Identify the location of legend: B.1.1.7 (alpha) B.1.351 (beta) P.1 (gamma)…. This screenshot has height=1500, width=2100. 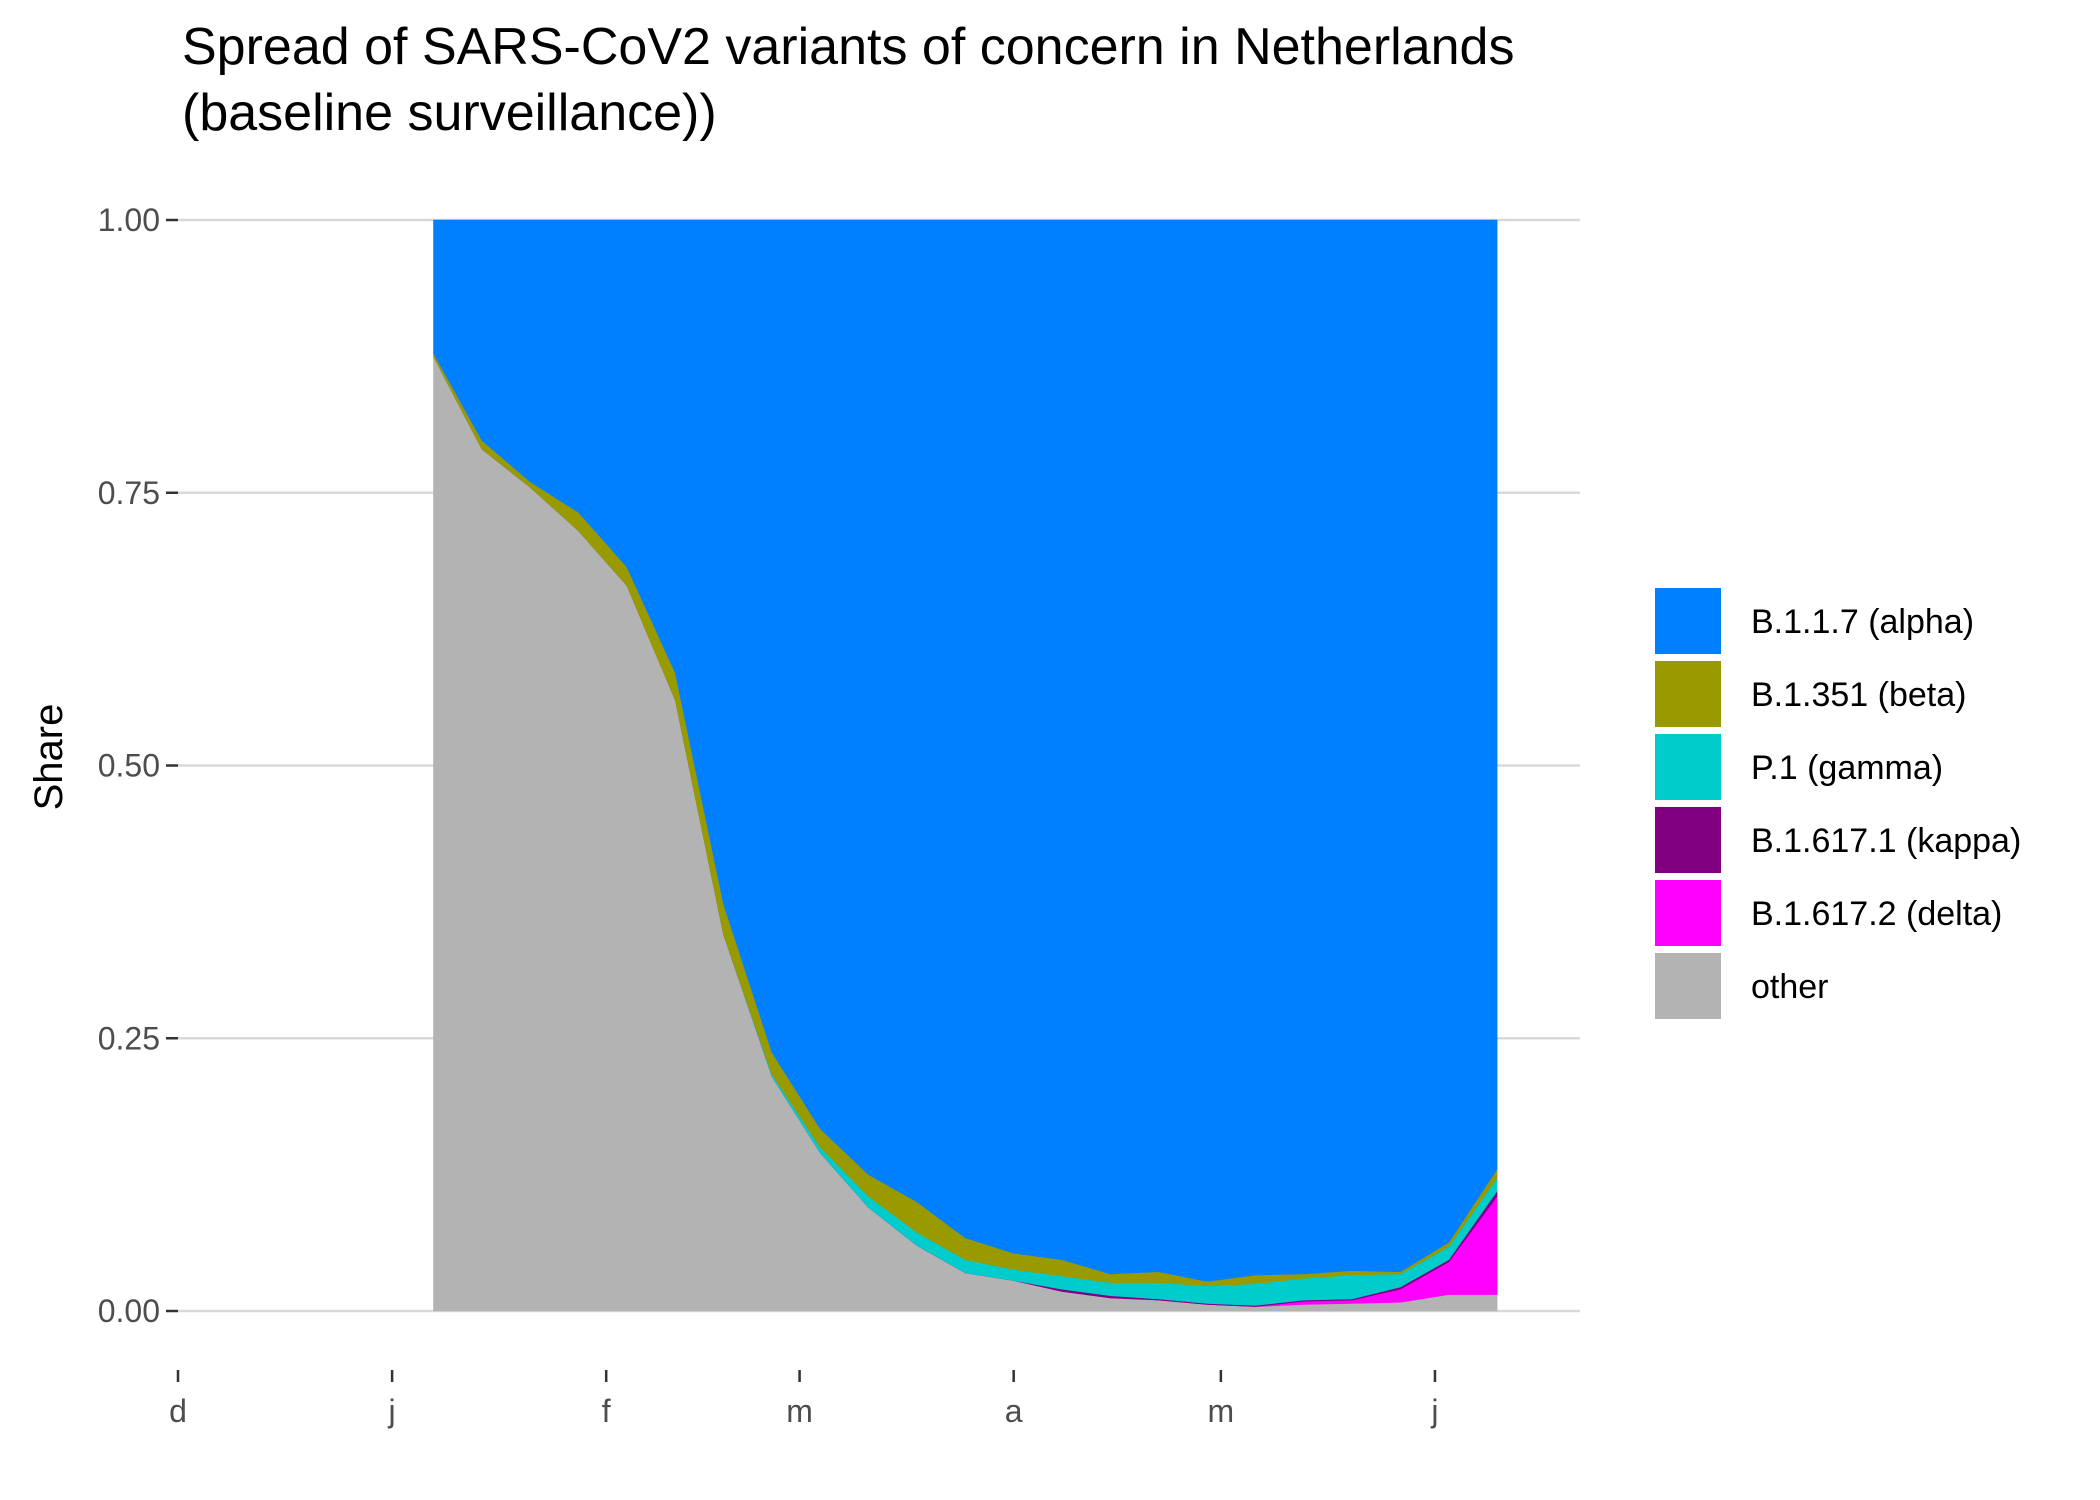
(1838, 803).